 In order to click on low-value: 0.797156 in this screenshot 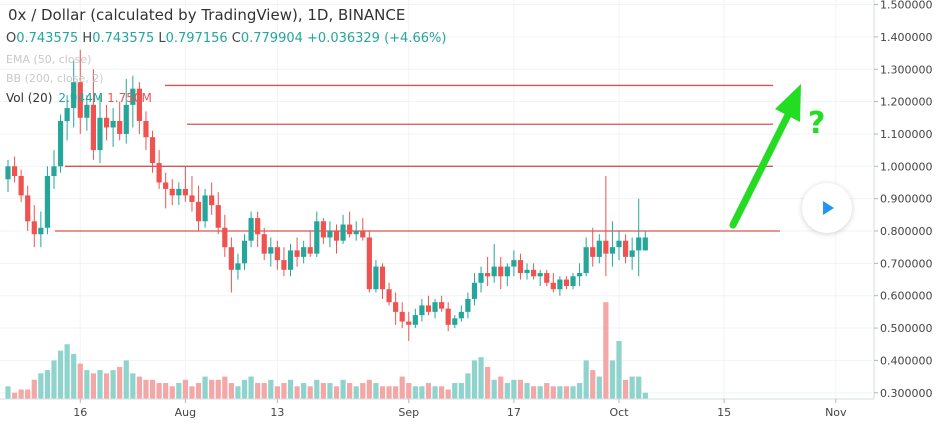, I will do `click(196, 38)`.